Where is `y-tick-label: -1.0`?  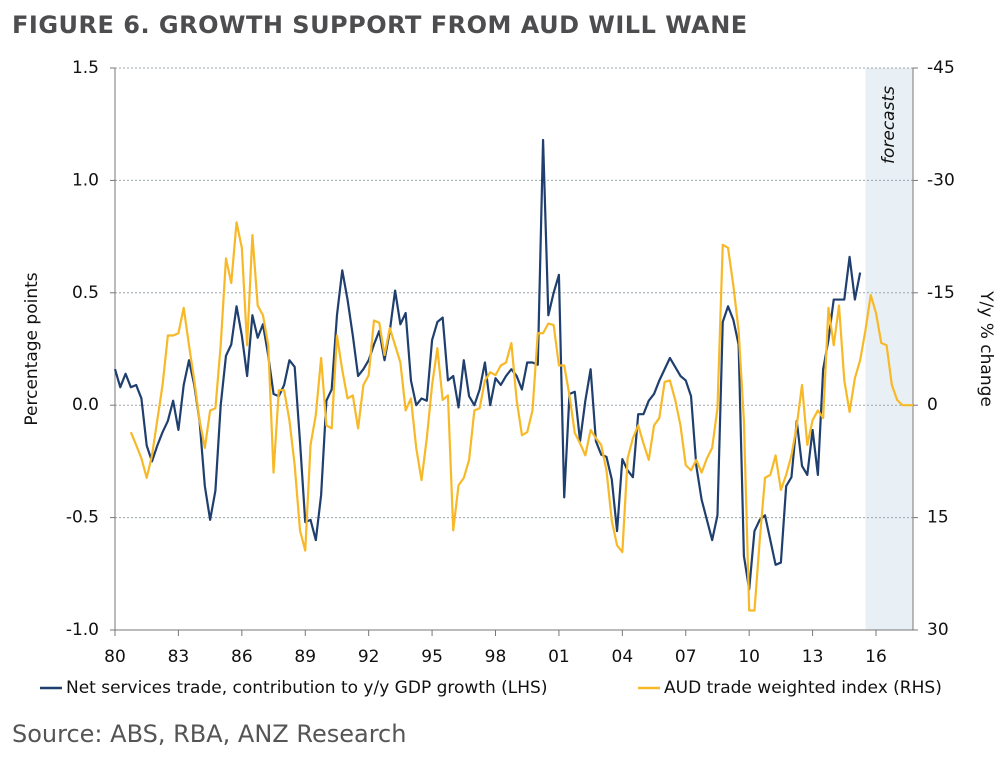 y-tick-label: -1.0 is located at coordinates (82, 630).